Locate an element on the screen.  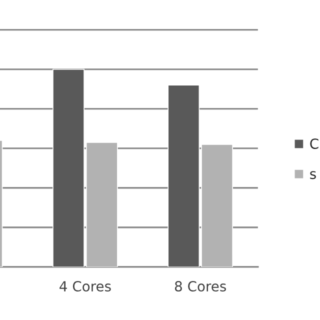
legend-label: C is located at coordinates (314, 143).